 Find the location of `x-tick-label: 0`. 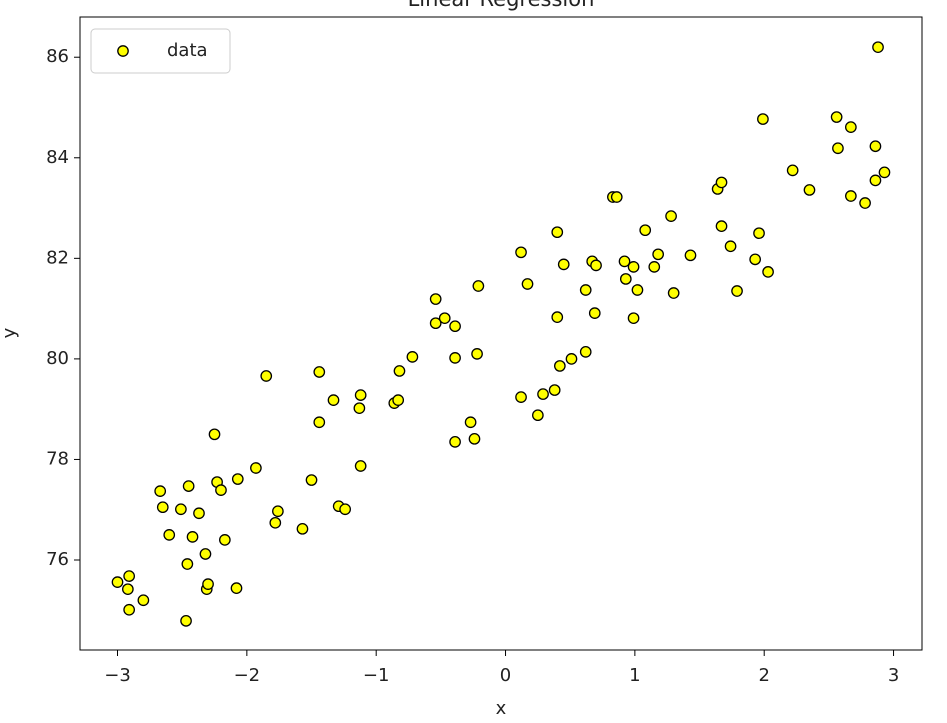

x-tick-label: 0 is located at coordinates (505, 675).